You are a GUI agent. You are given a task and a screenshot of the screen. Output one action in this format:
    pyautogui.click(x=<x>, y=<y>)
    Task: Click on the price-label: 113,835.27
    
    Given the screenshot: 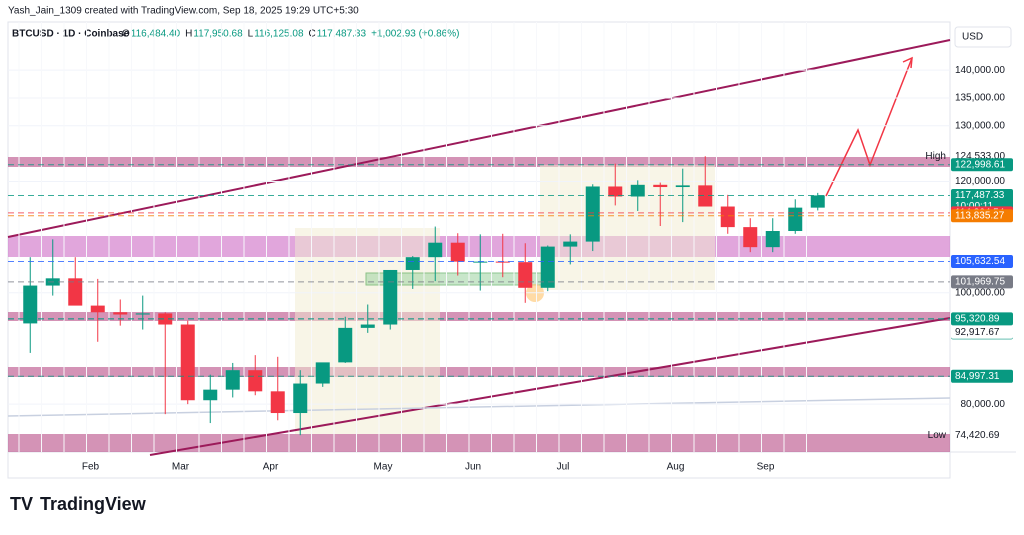 What is the action you would take?
    pyautogui.click(x=980, y=215)
    